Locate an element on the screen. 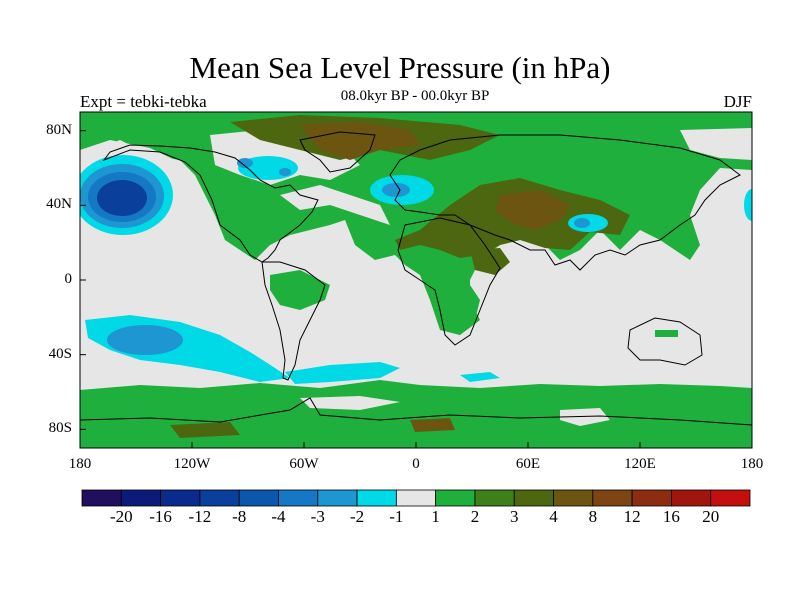 The height and width of the screenshot is (600, 800). aleutian-low is located at coordinates (126, 195).